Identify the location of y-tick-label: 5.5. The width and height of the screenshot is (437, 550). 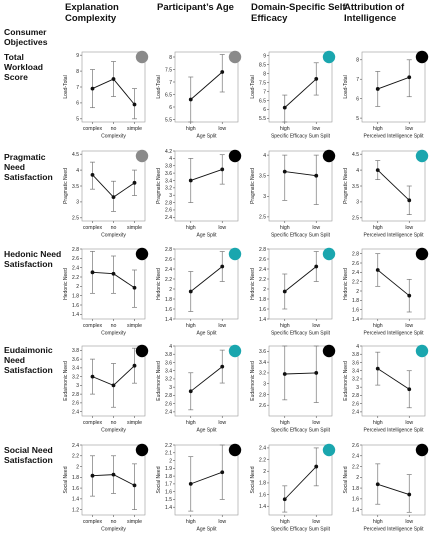
(168, 120).